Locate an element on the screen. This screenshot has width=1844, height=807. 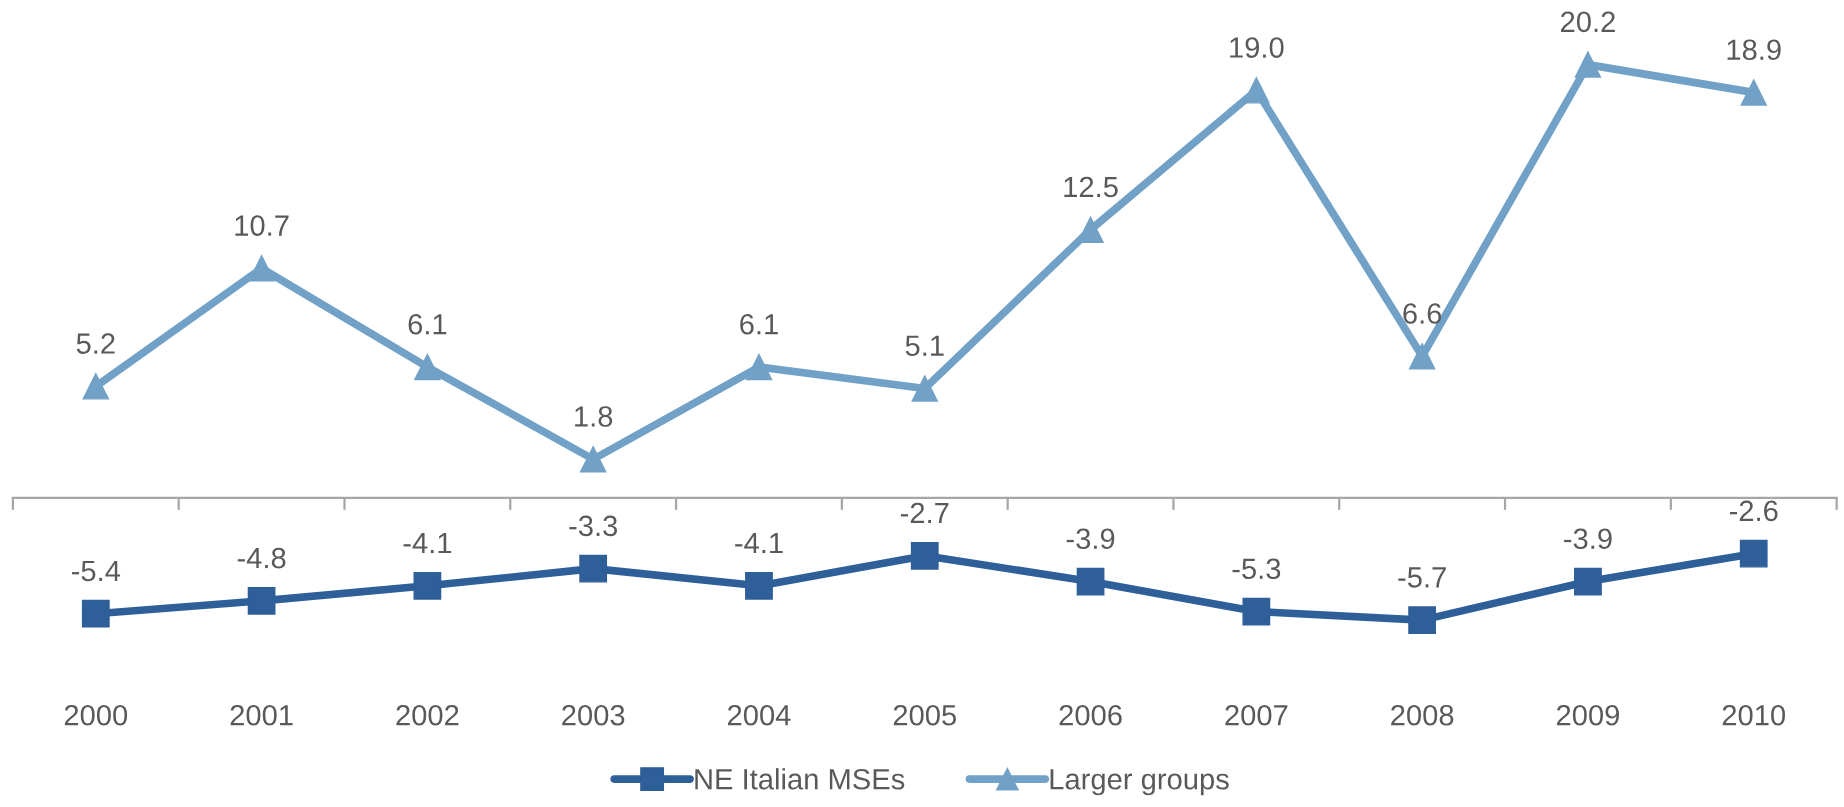
x-tick-label: 2008 is located at coordinates (1422, 715).